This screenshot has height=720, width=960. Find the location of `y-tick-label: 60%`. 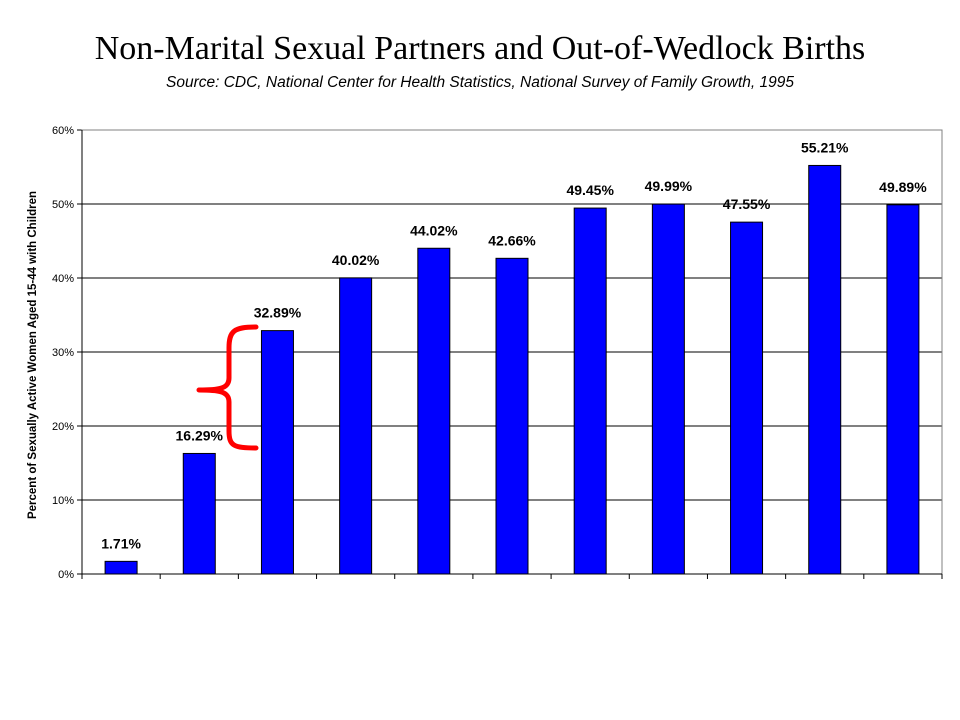

y-tick-label: 60% is located at coordinates (63, 131).